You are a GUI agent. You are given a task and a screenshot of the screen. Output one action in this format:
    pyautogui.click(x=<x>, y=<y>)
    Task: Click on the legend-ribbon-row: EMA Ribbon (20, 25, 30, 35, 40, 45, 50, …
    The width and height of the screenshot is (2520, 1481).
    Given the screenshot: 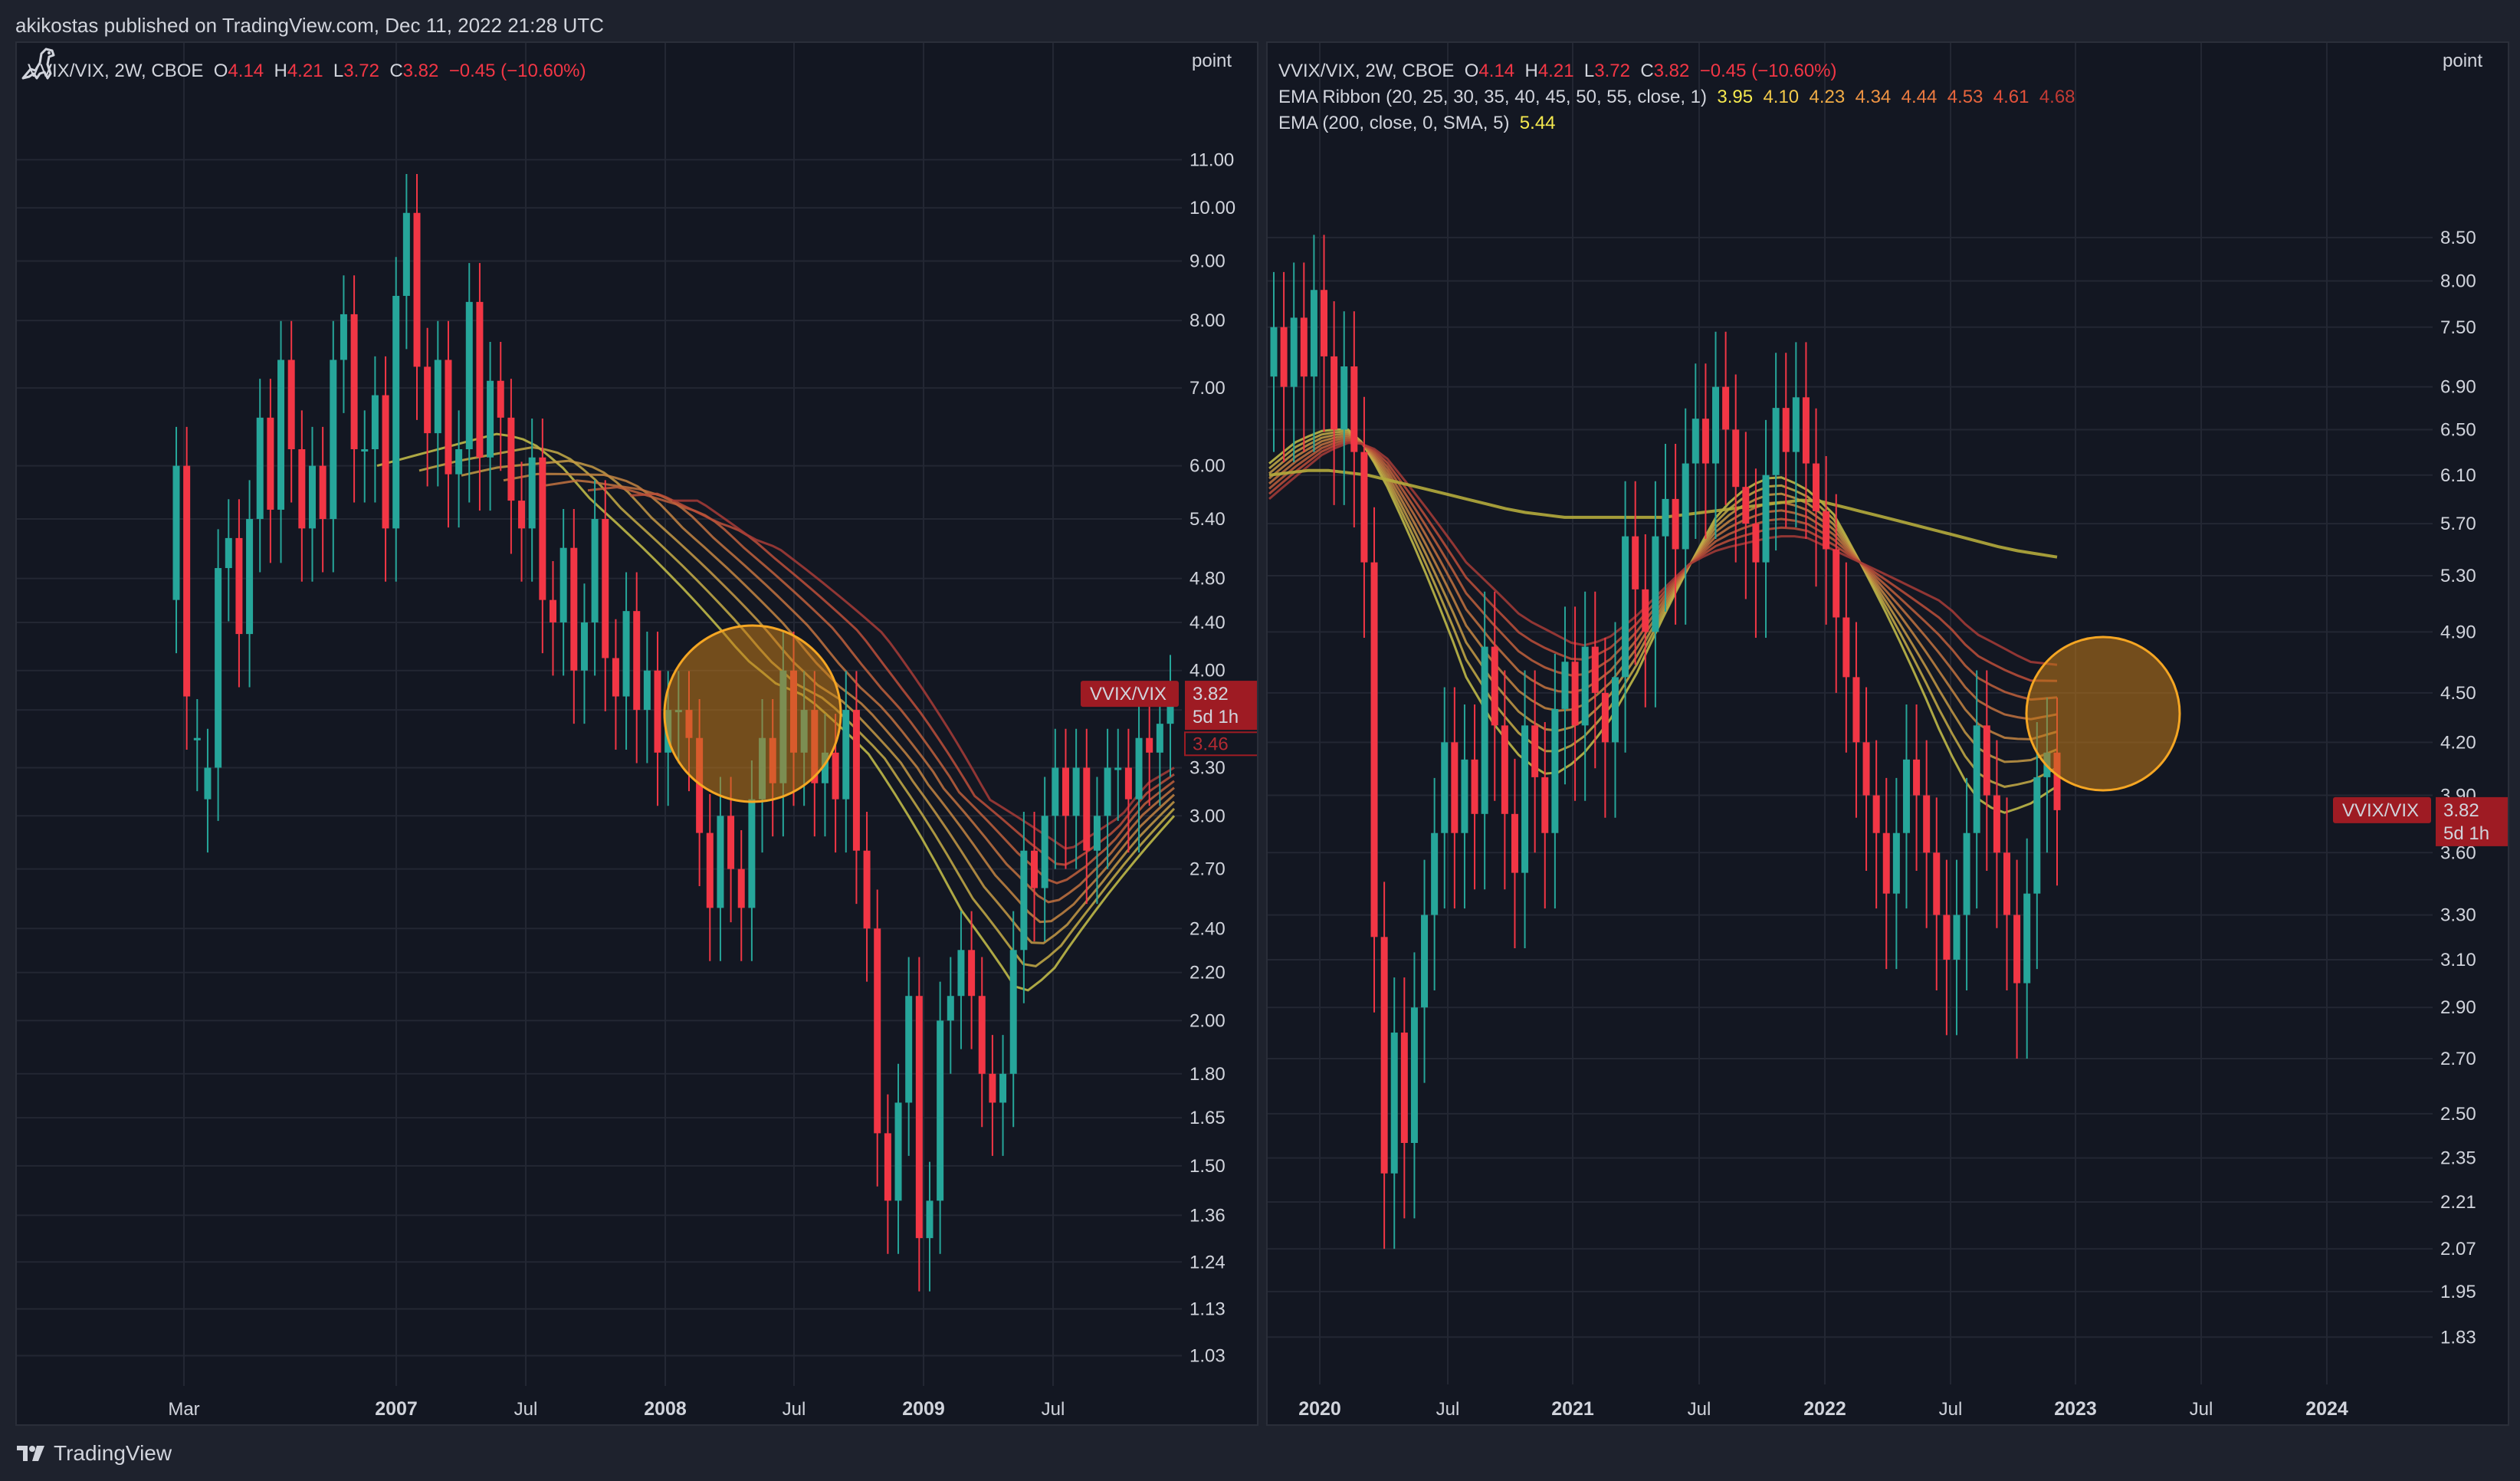 What is the action you would take?
    pyautogui.click(x=1676, y=97)
    